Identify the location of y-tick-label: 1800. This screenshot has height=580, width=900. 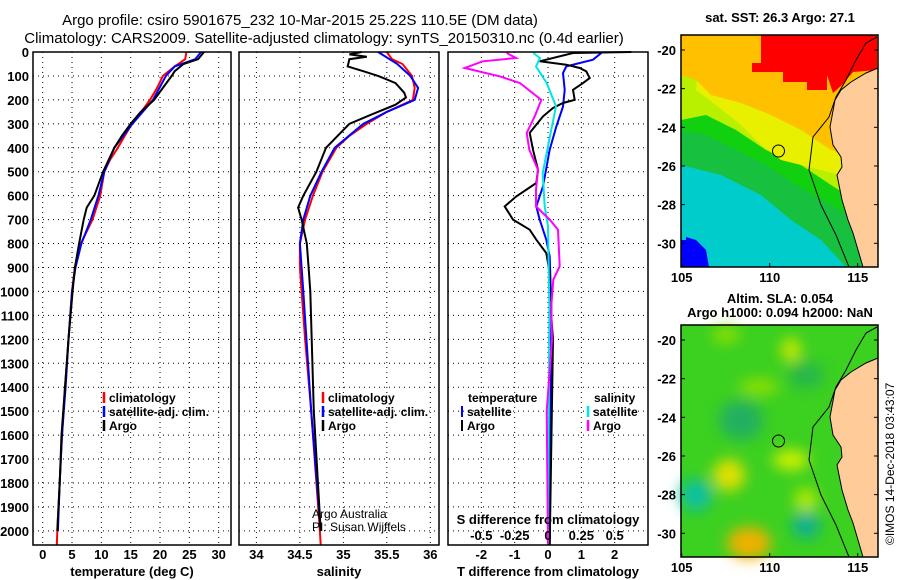
(14, 483).